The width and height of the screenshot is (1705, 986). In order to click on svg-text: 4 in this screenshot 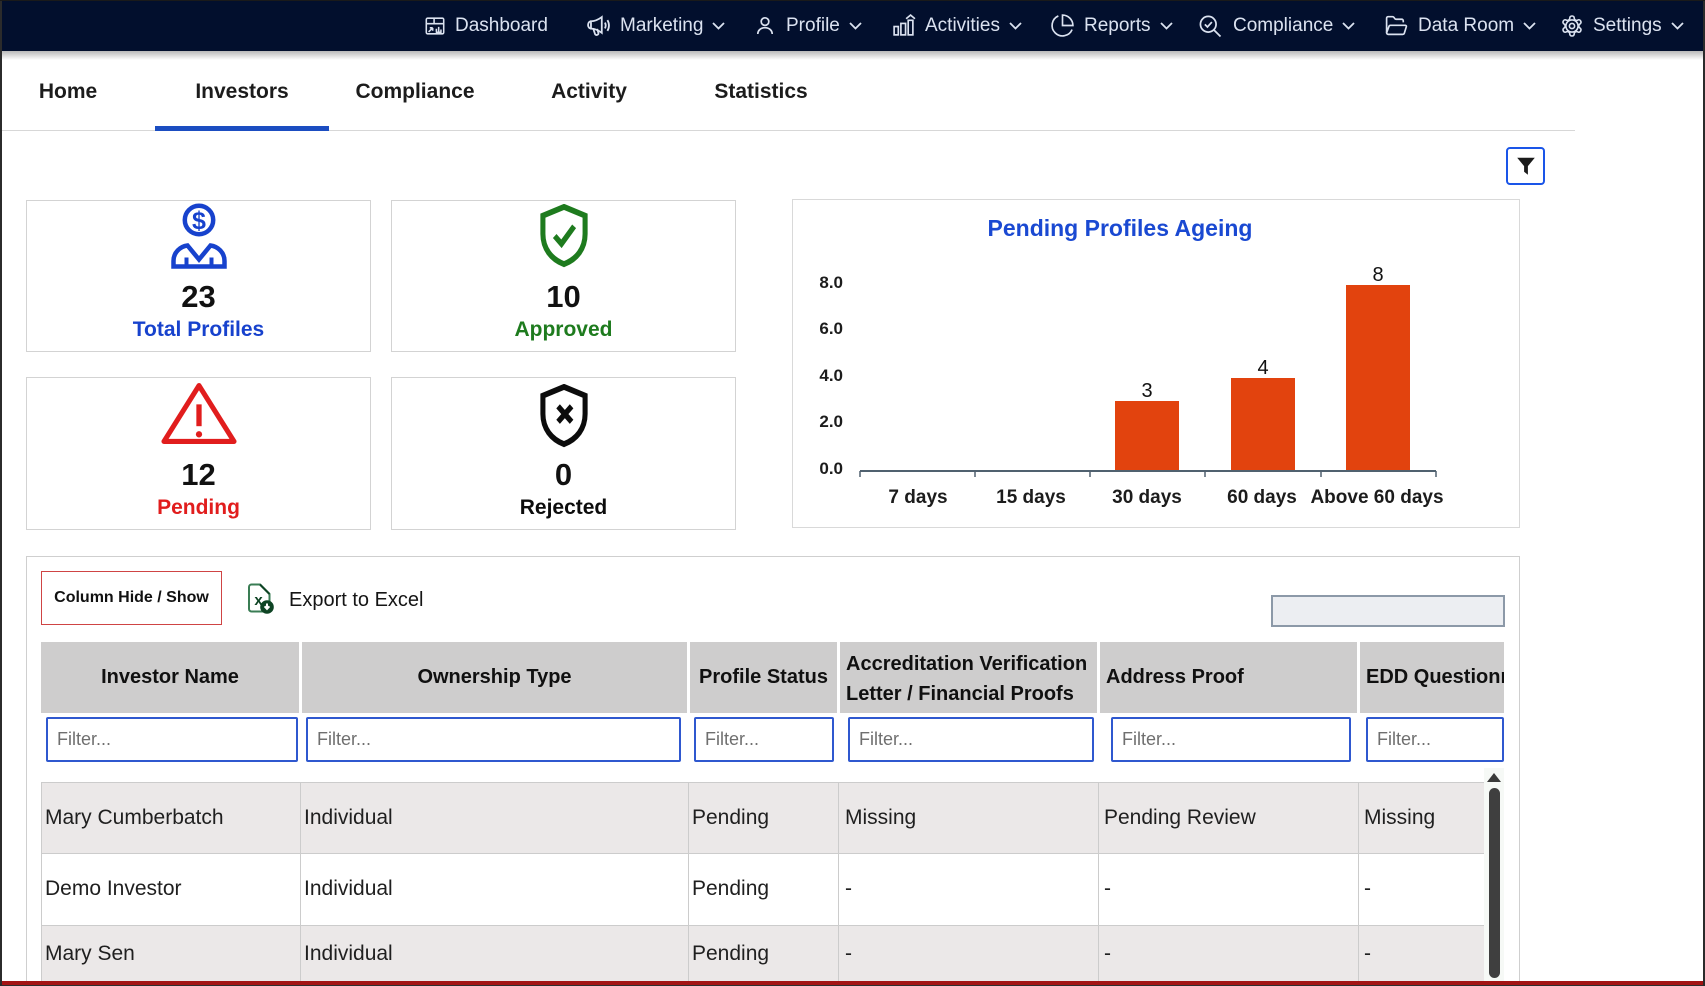, I will do `click(1262, 368)`.